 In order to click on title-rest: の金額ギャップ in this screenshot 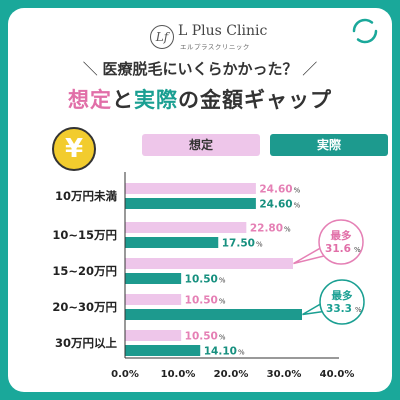, I will do `click(255, 100)`.